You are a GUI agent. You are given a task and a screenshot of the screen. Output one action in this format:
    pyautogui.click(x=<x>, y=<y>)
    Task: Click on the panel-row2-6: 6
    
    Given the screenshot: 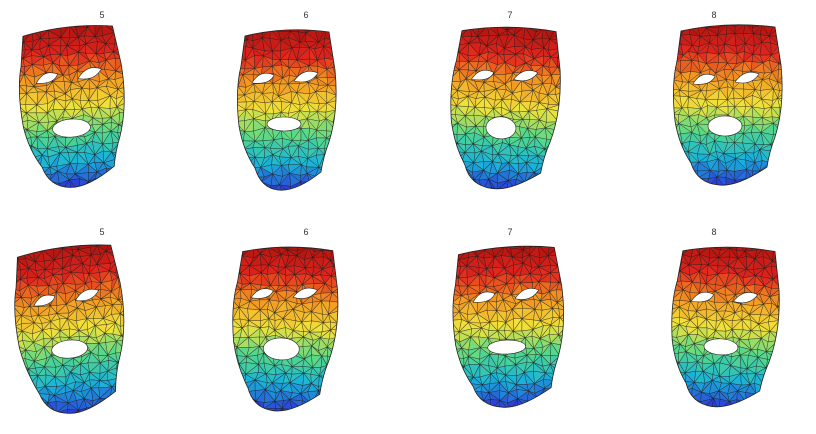 What is the action you would take?
    pyautogui.click(x=306, y=325)
    